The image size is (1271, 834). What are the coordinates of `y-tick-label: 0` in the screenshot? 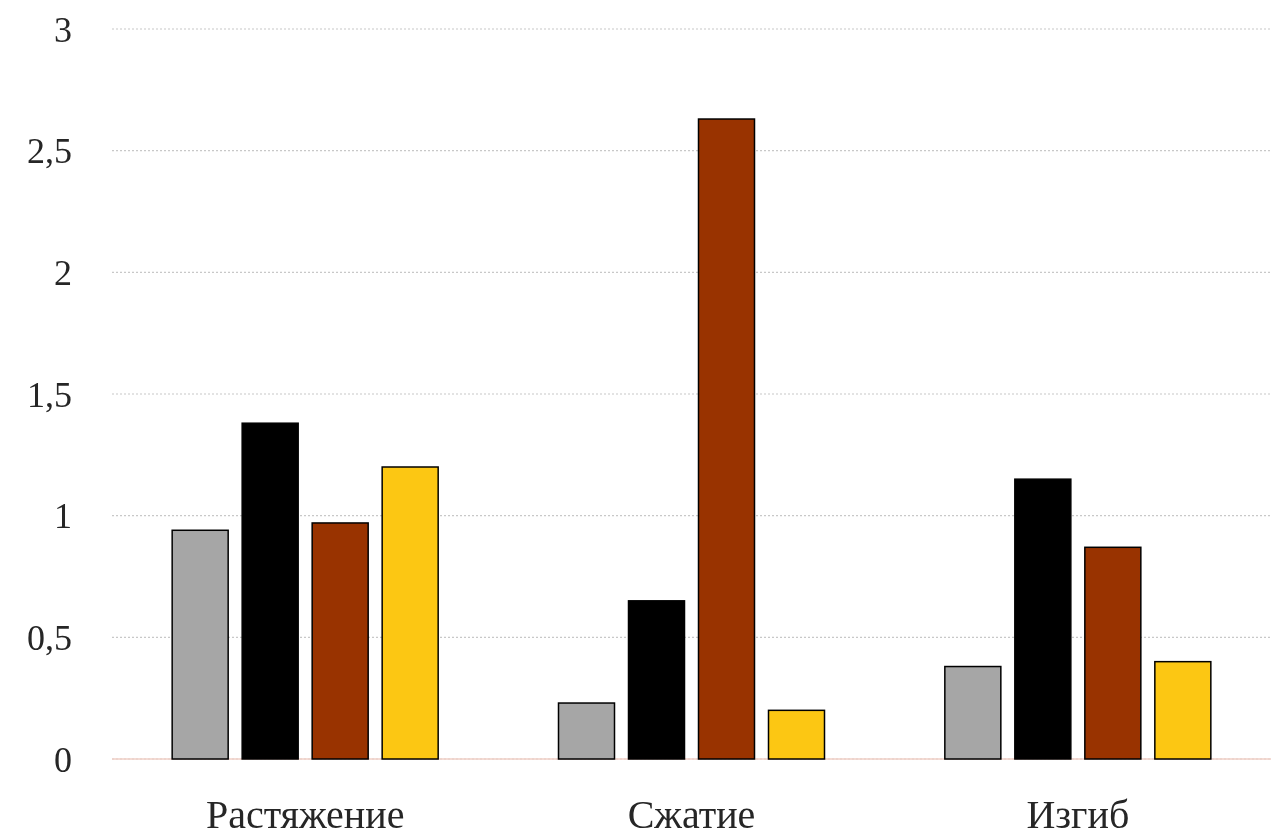 It's located at (63, 759).